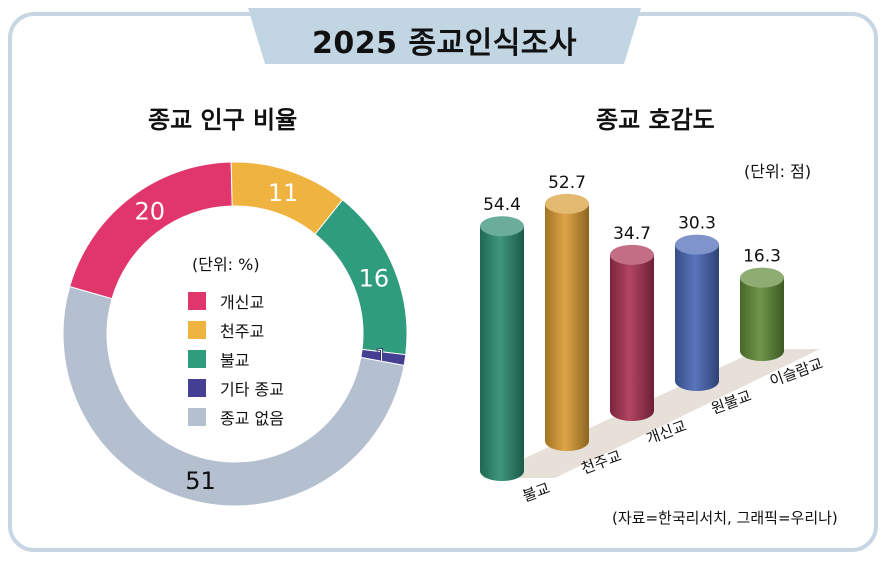  I want to click on donut-slice, so click(151, 230).